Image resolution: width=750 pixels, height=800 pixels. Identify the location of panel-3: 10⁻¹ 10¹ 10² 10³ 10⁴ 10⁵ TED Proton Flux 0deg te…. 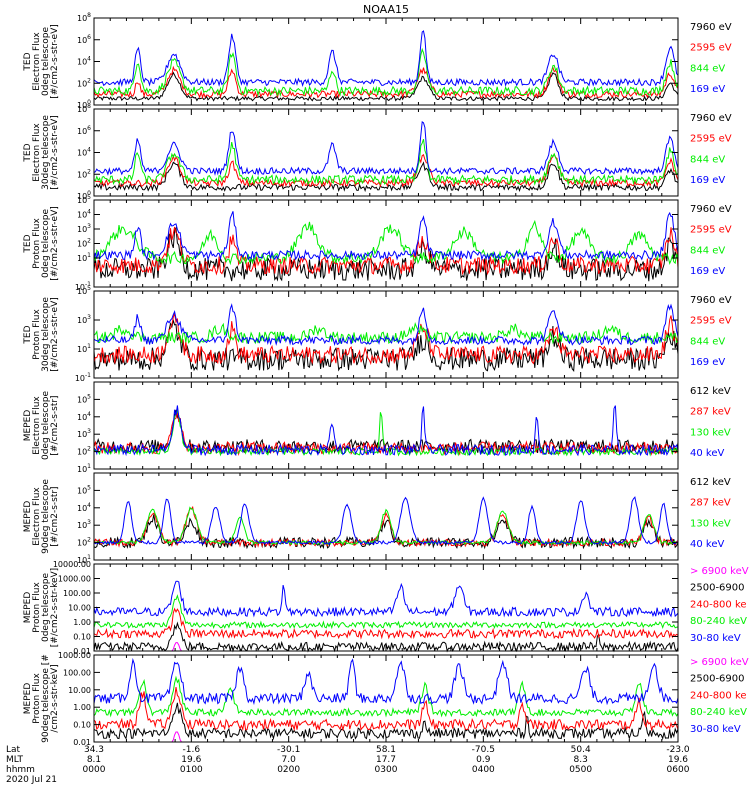
(377, 243).